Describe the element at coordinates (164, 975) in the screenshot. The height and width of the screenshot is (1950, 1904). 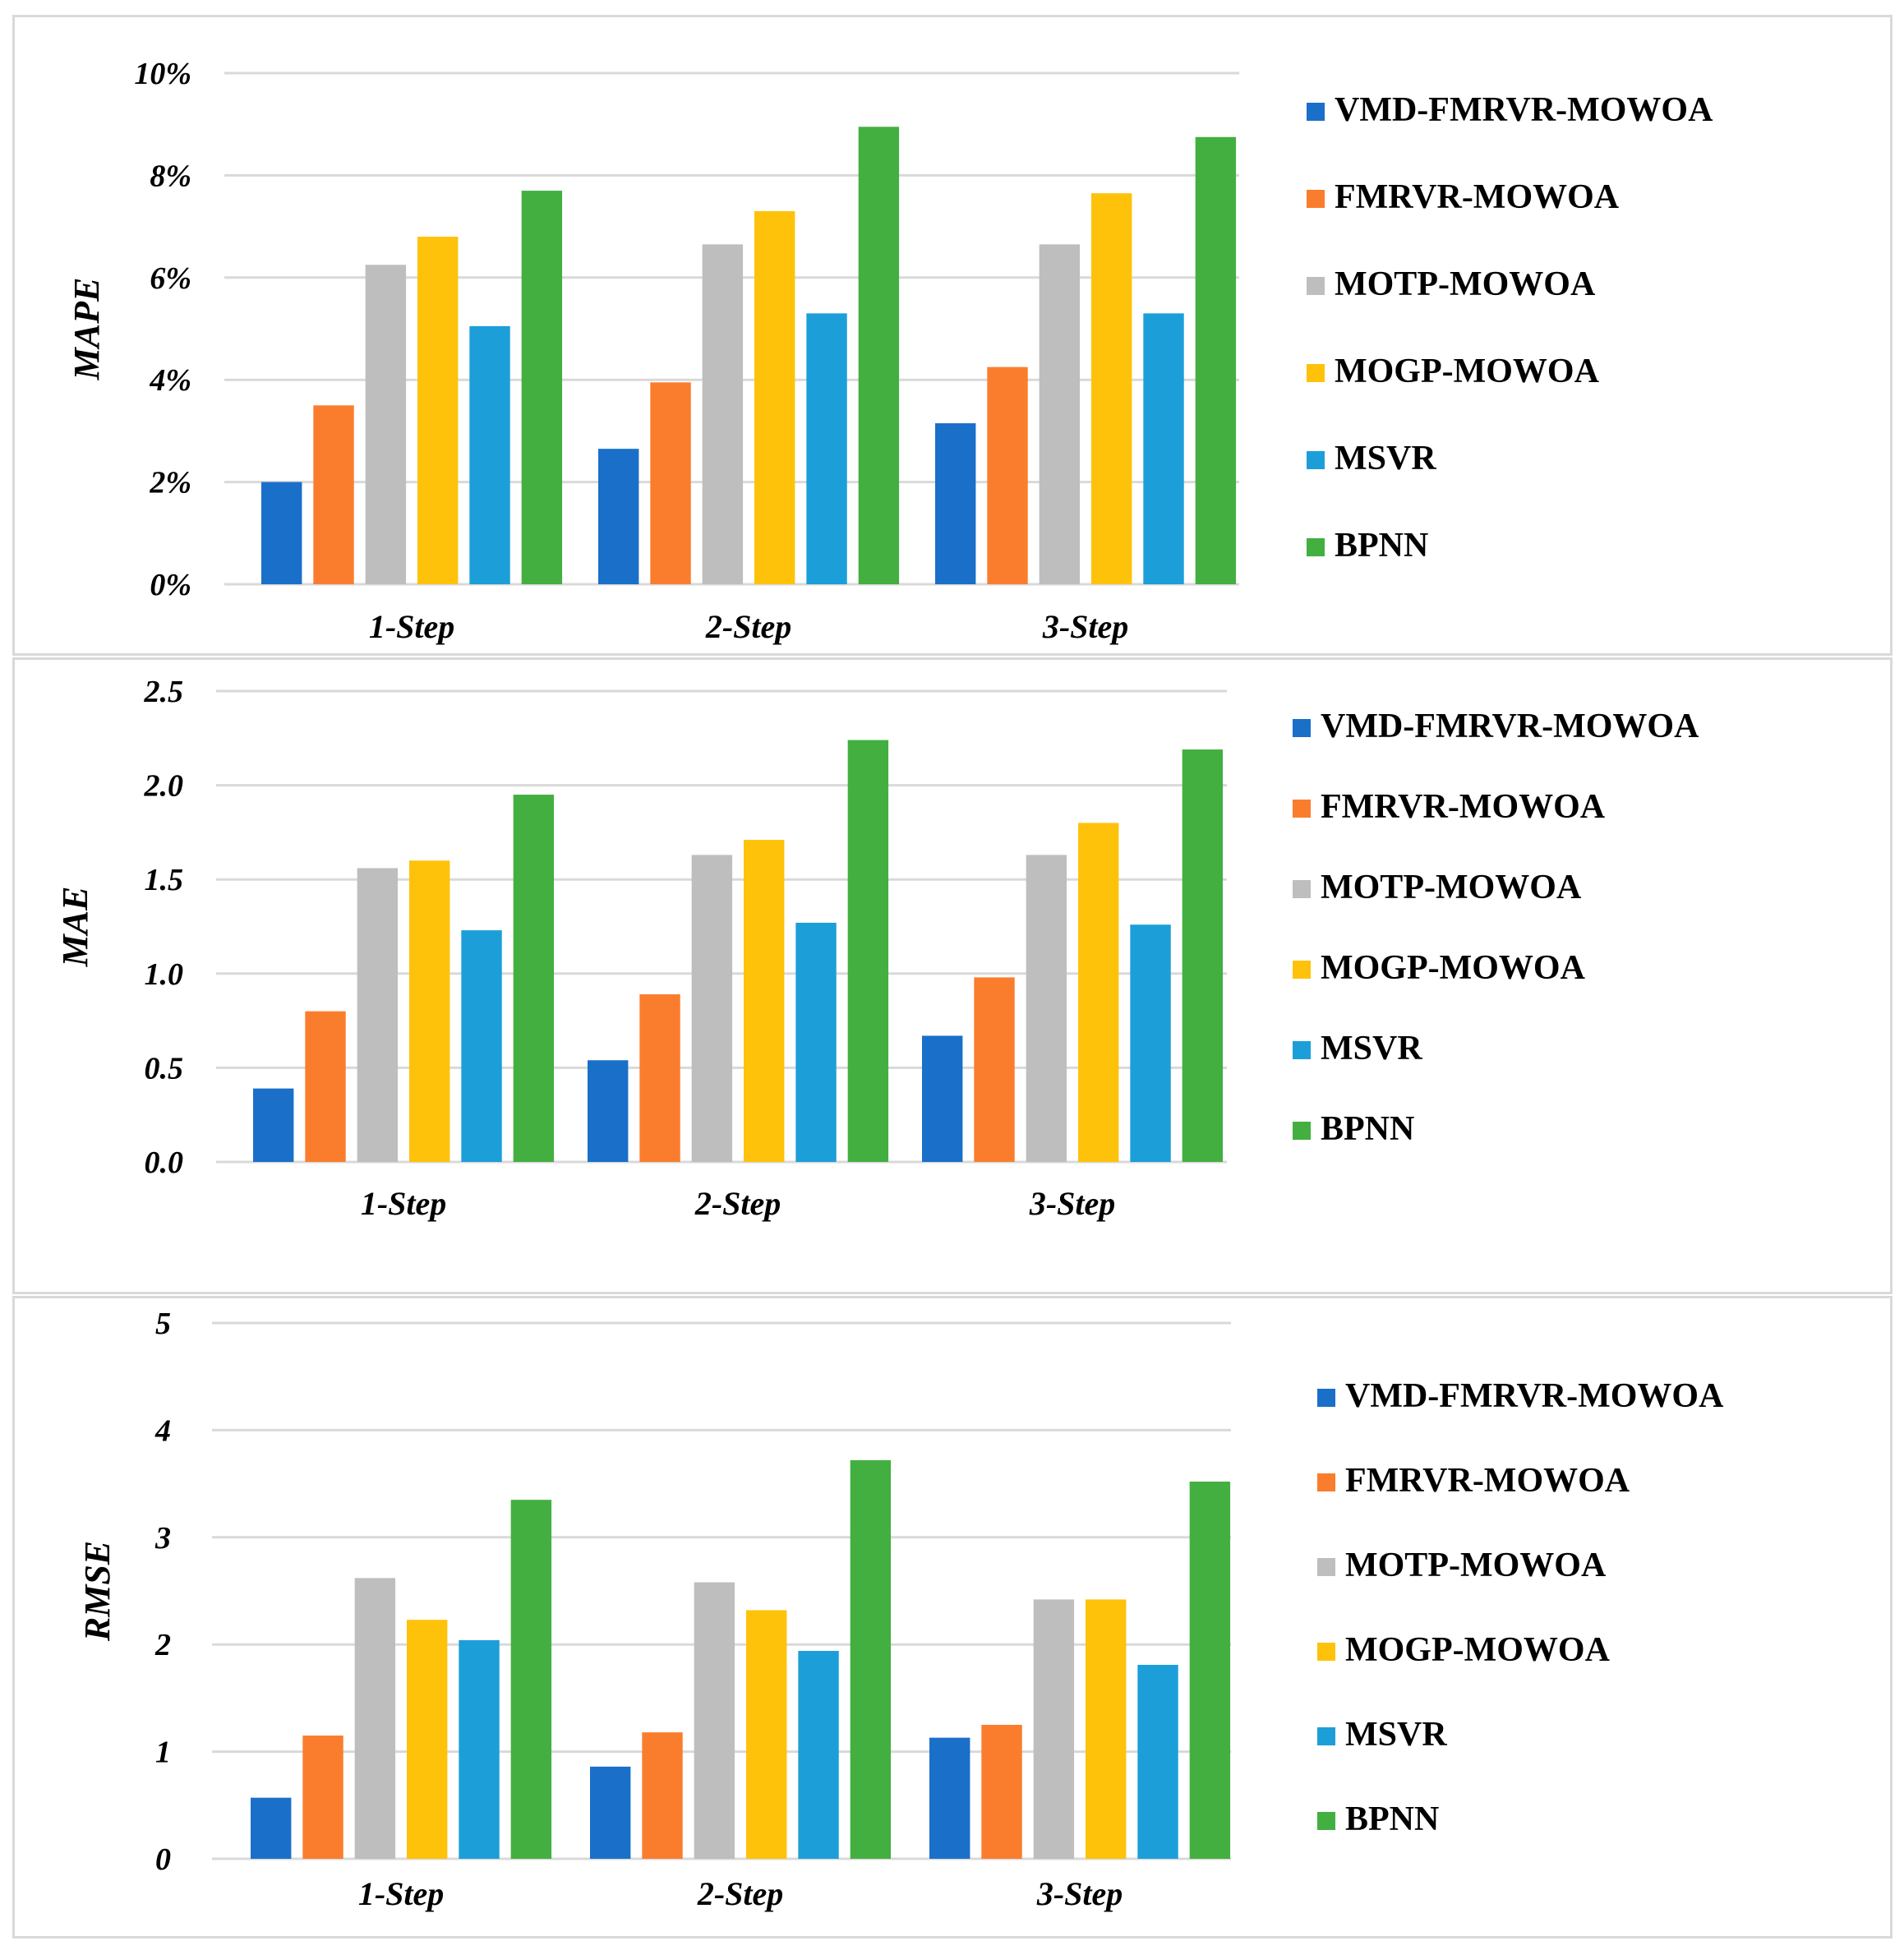
I see `y-tick-label: 1.0` at that location.